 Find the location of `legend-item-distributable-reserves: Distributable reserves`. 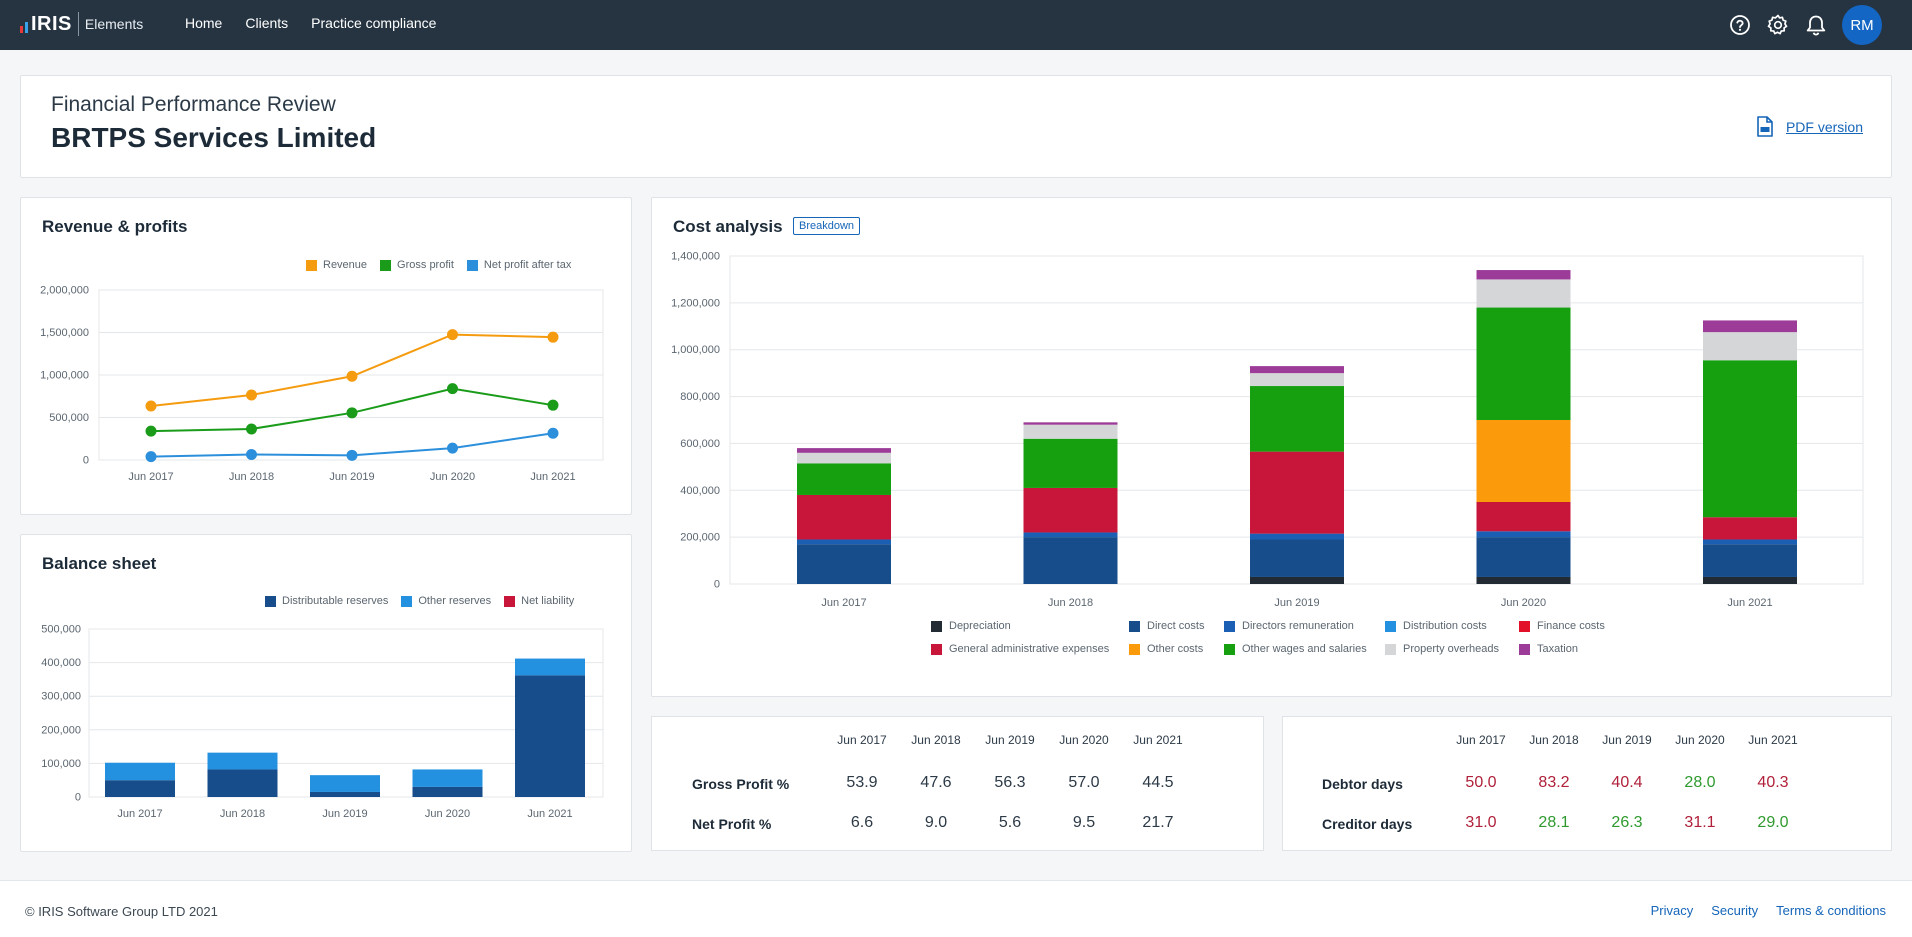

legend-item-distributable-reserves: Distributable reserves is located at coordinates (326, 601).